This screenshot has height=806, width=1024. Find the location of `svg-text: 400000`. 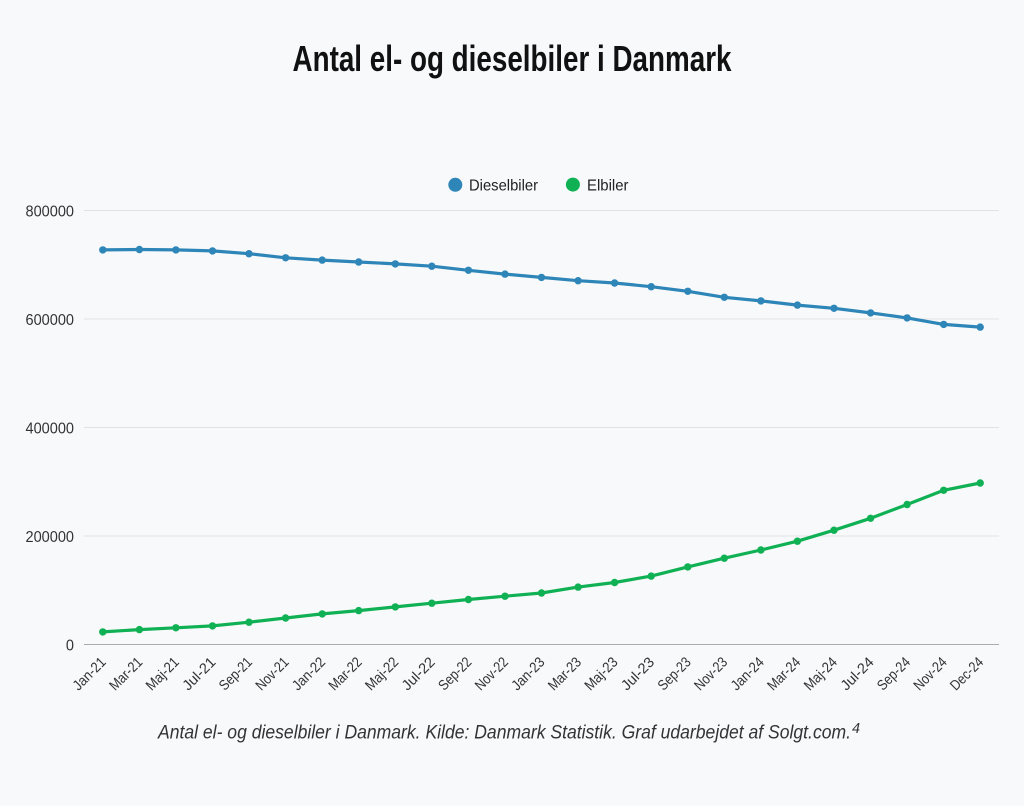

svg-text: 400000 is located at coordinates (50, 428).